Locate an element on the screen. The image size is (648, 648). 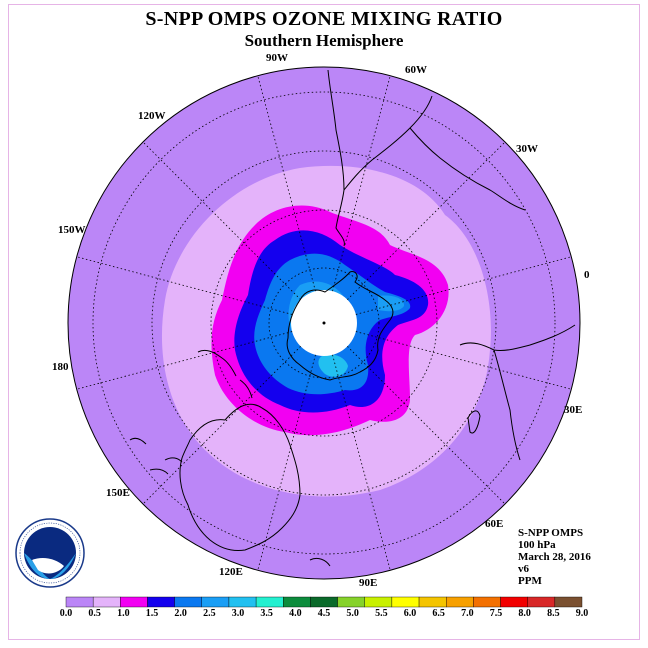
colorbar-tick-label: 0.0 is located at coordinates (66, 613).